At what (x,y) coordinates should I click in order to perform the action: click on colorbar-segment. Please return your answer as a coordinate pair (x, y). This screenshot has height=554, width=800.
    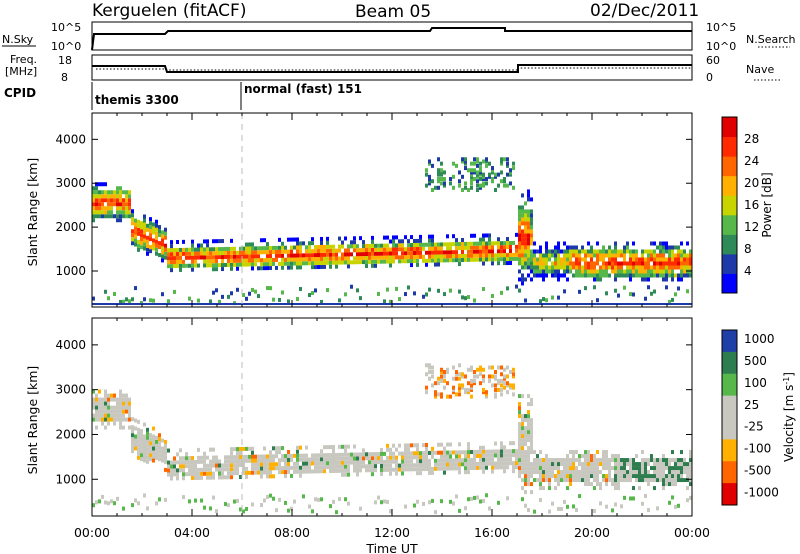
    Looking at the image, I should click on (729, 472).